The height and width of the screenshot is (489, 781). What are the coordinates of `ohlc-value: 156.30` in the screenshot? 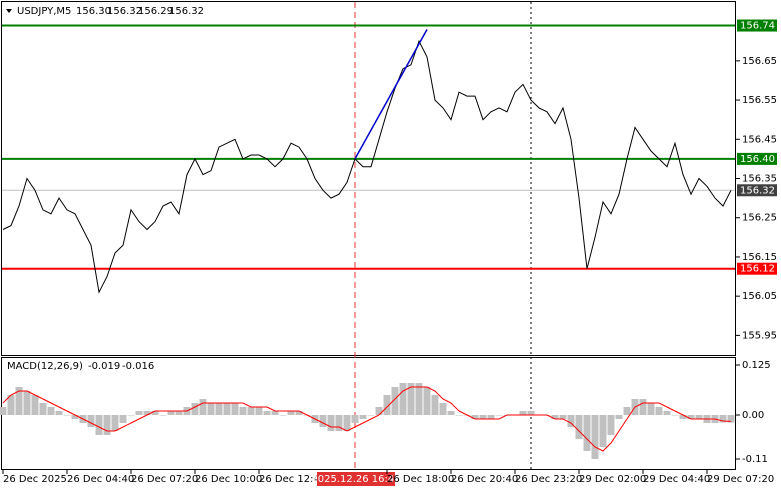 It's located at (93, 11).